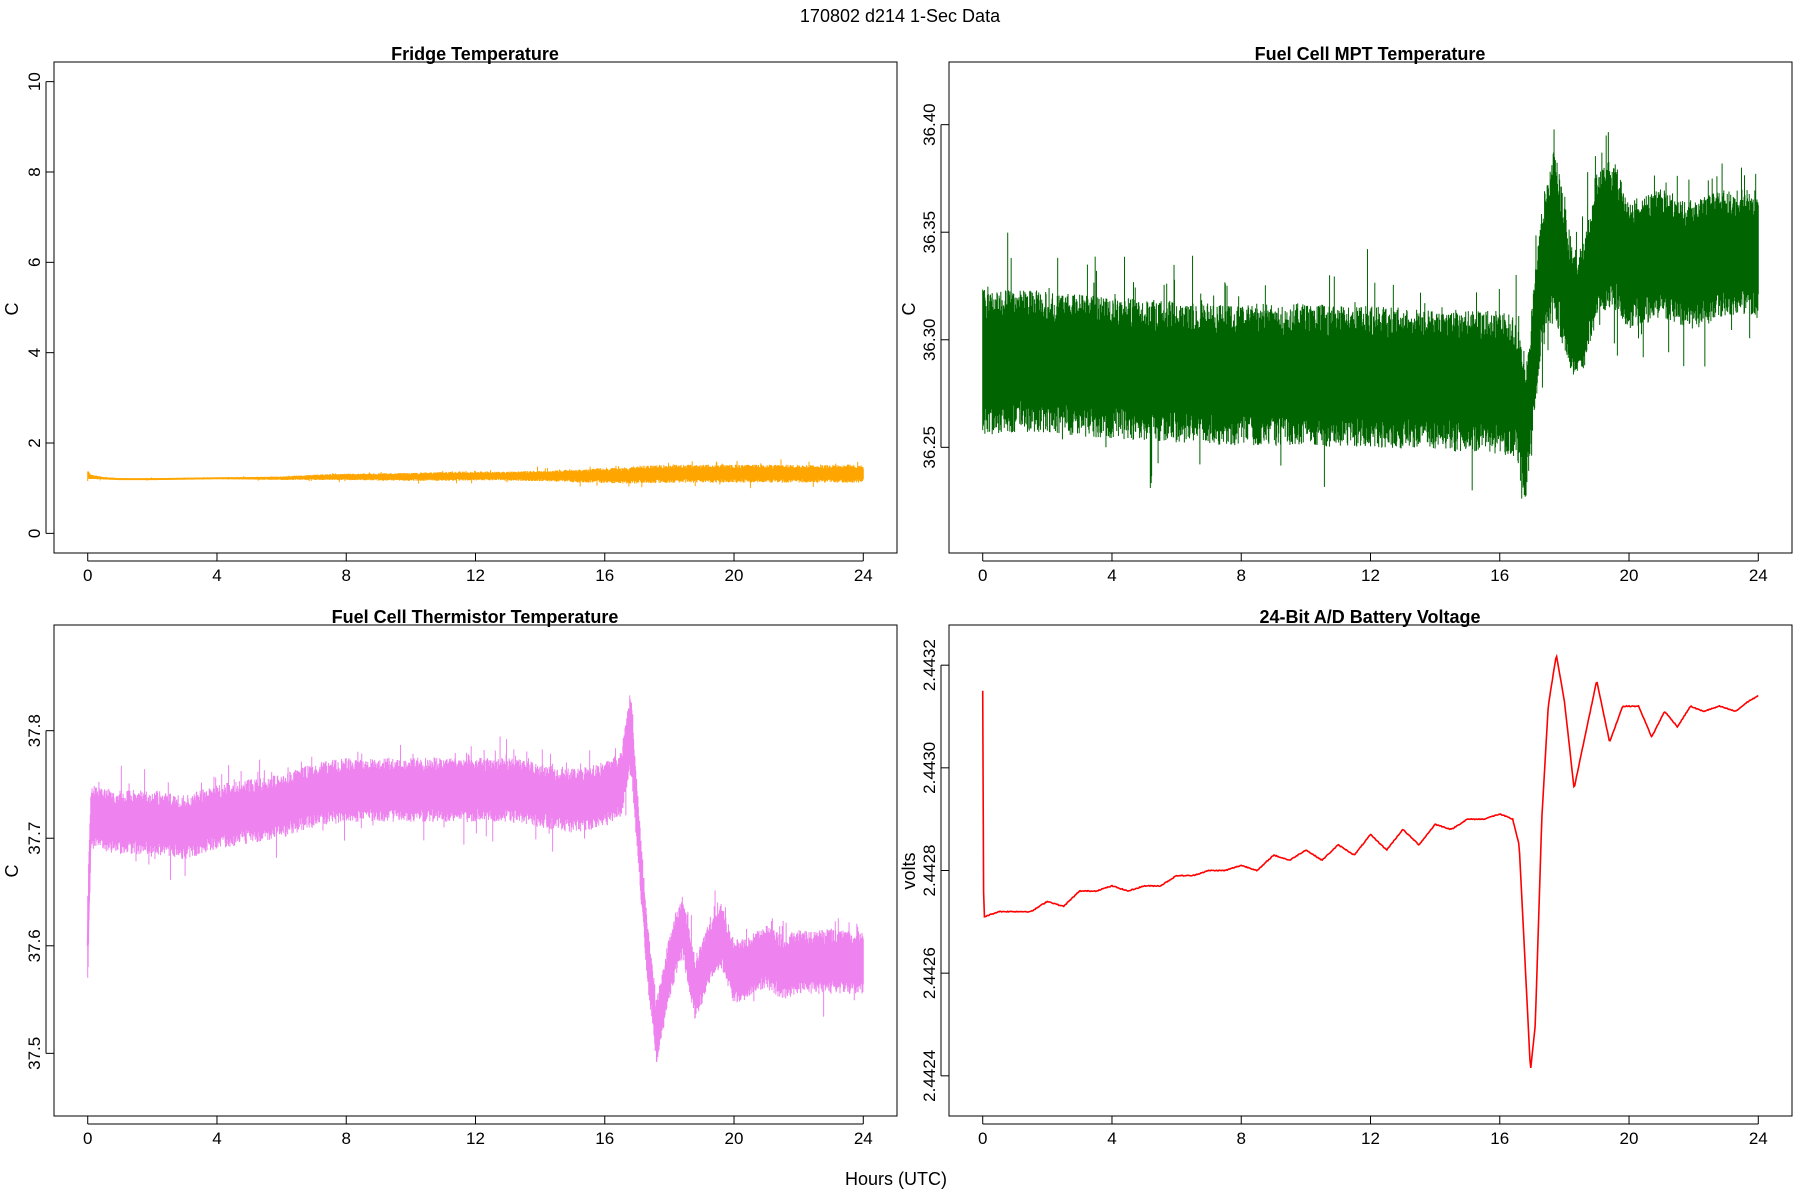 The height and width of the screenshot is (1200, 1800). I want to click on y-tick-label: 2.4430, so click(929, 768).